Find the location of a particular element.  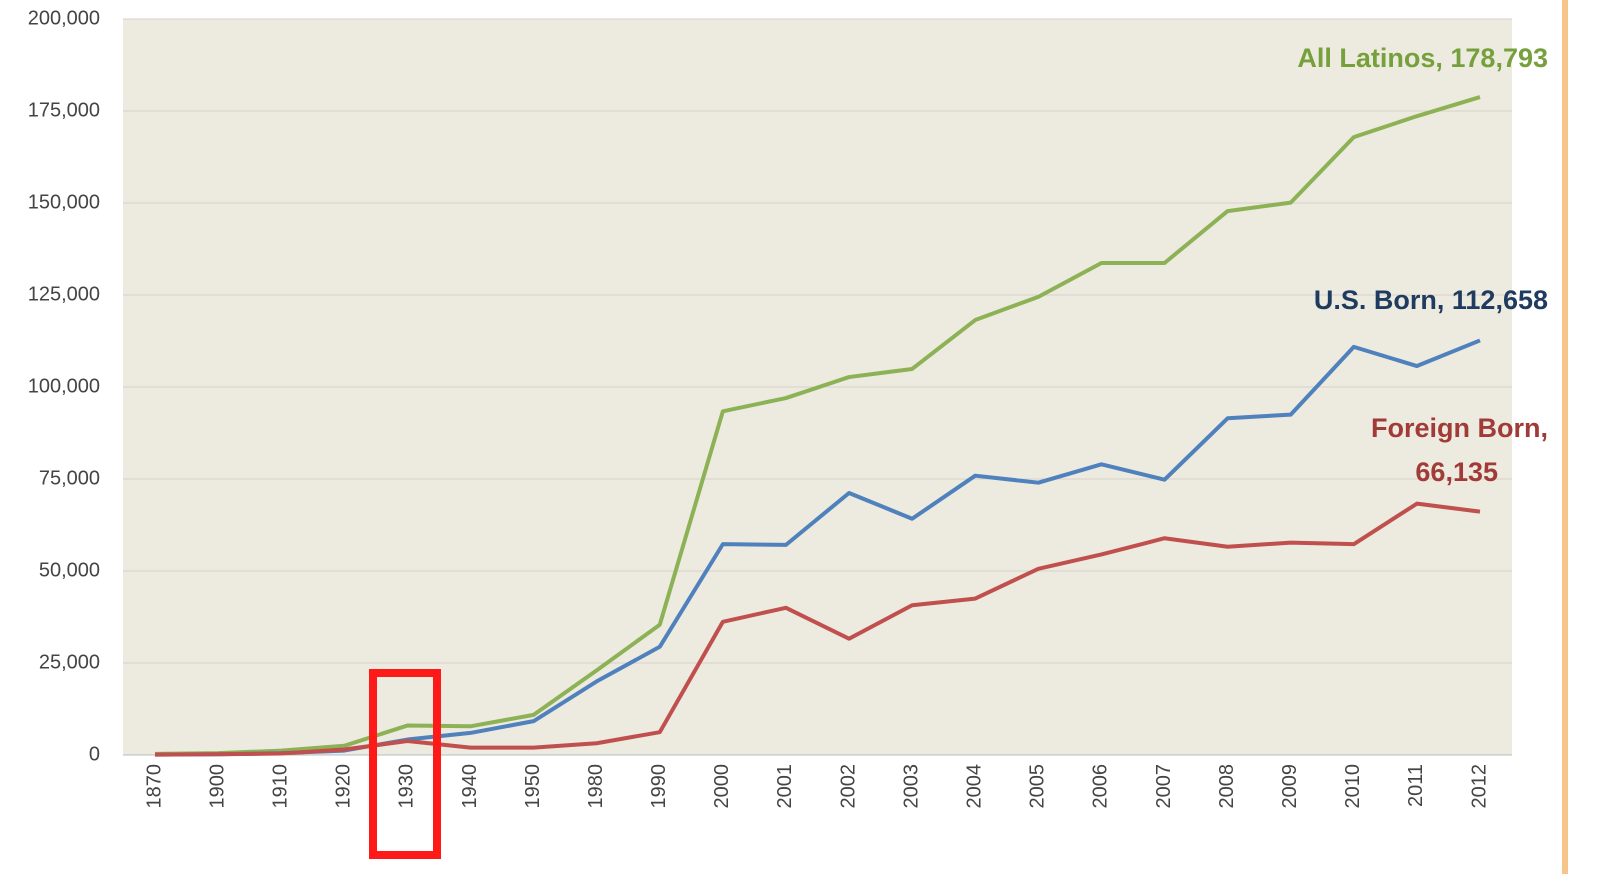

x-tick-label: 1950 is located at coordinates (533, 786).